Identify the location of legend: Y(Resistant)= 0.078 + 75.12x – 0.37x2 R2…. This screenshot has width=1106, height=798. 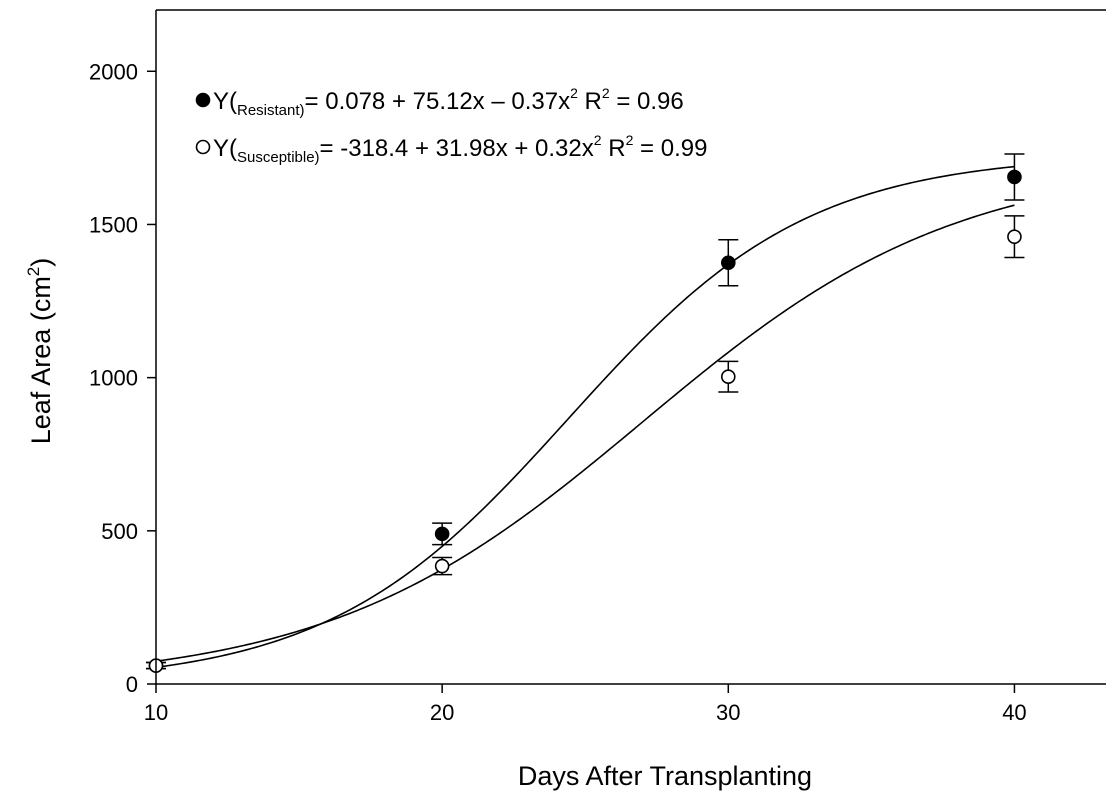
(451, 125).